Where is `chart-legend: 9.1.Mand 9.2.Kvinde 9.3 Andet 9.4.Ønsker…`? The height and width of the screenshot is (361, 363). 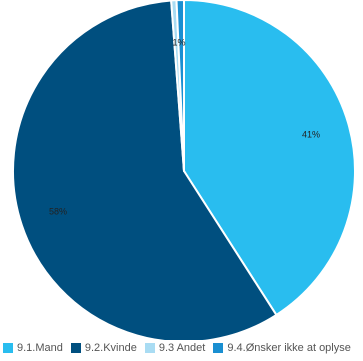 chart-legend: 9.1.Mand 9.2.Kvinde 9.3 Andet 9.4.Ønsker… is located at coordinates (183, 348).